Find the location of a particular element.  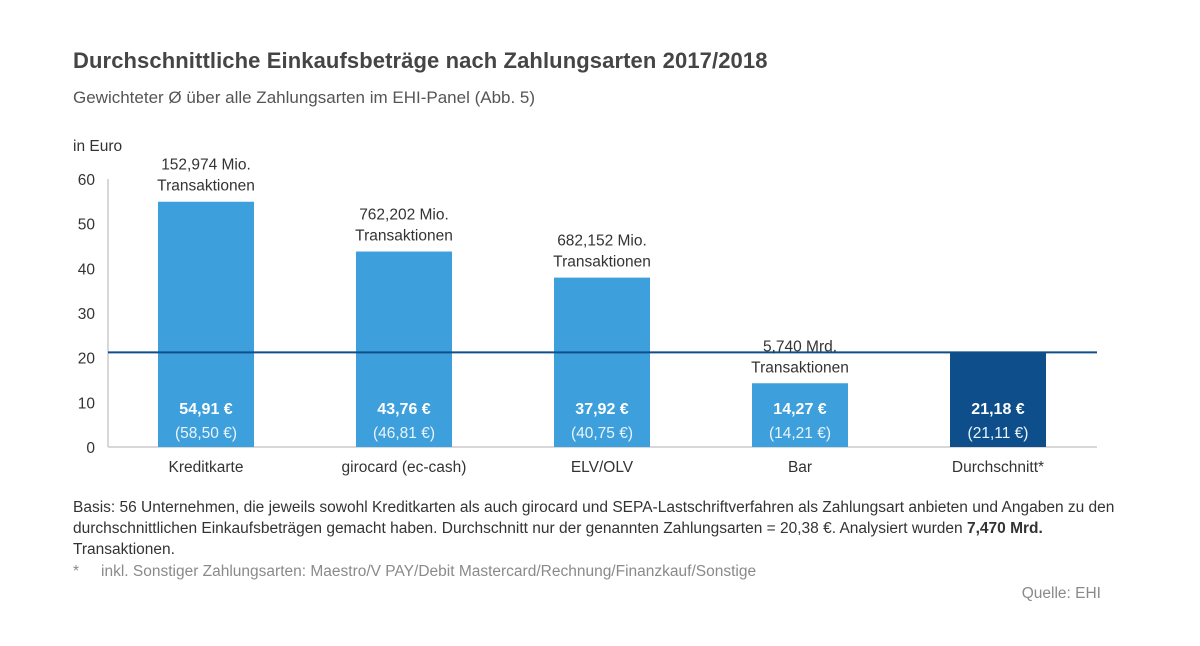

bar-previous-value-label: (21,11 €) is located at coordinates (998, 433).